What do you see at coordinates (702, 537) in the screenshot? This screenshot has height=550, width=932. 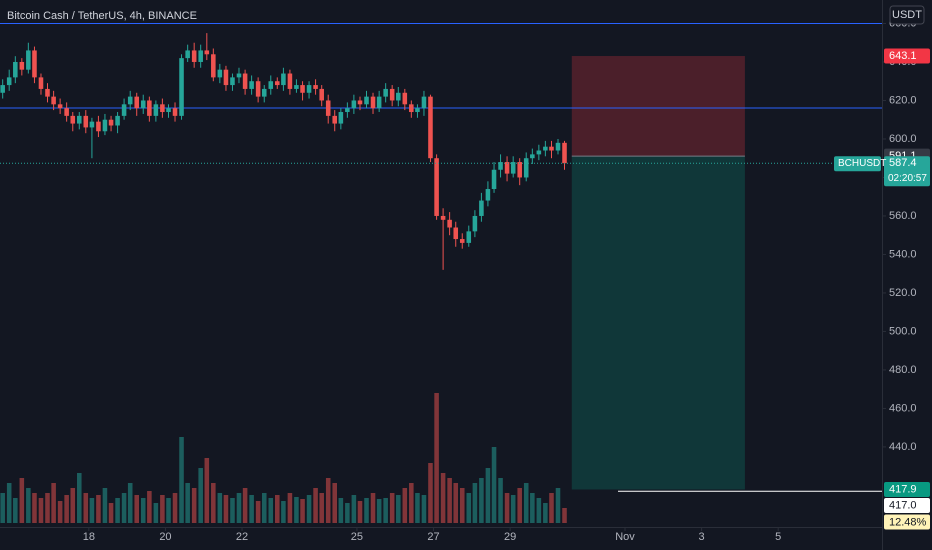 I see `x-tick-label: 3` at bounding box center [702, 537].